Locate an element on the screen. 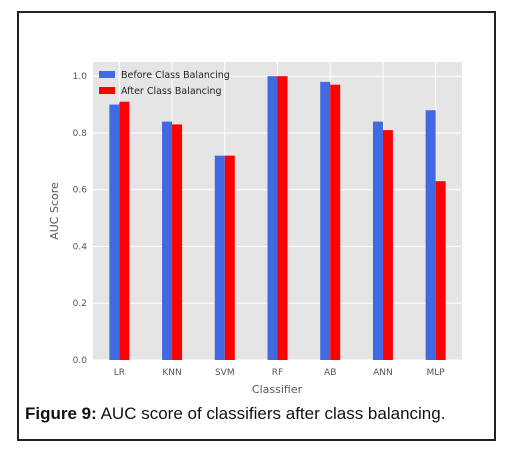 The image size is (511, 458). y-tick-label: 0.8 is located at coordinates (80, 134).